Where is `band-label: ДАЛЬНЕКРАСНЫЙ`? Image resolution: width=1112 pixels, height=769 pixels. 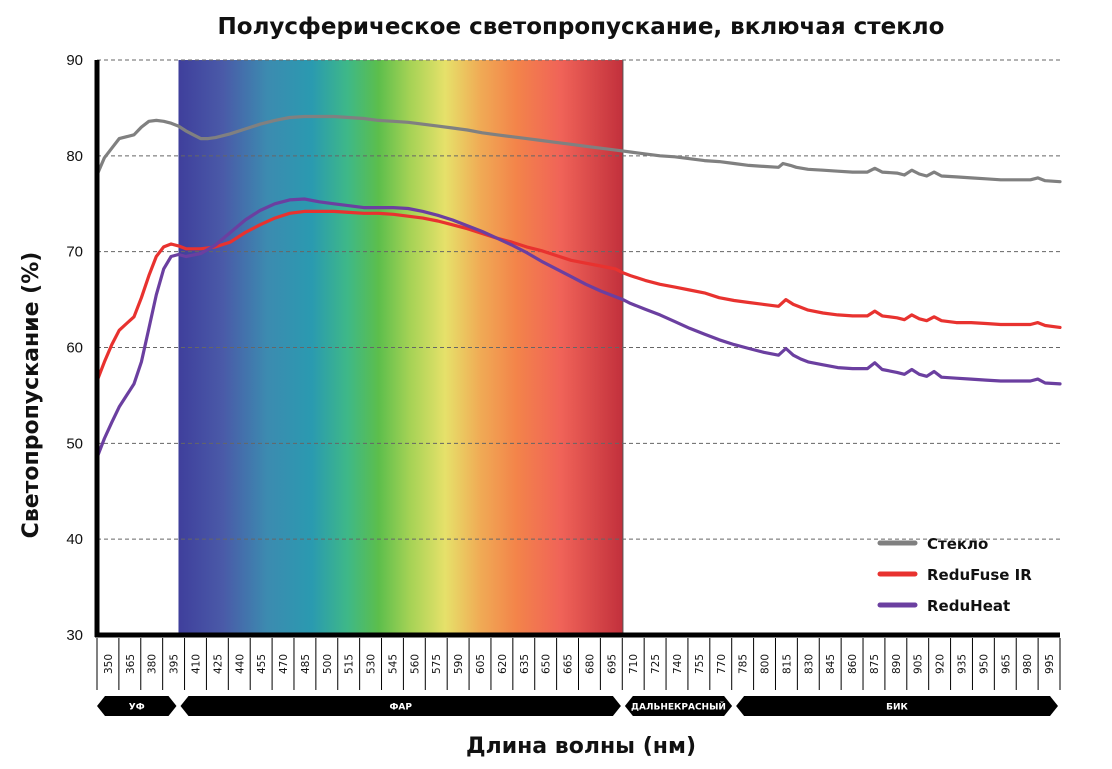
band-label: ДАЛЬНЕКРАСНЫЙ is located at coordinates (678, 707).